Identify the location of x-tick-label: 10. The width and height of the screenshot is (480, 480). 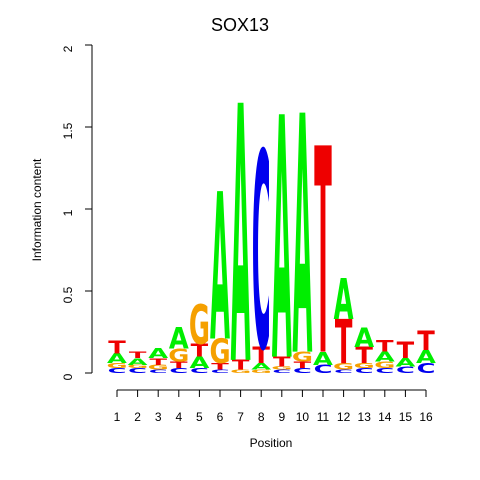
(303, 417).